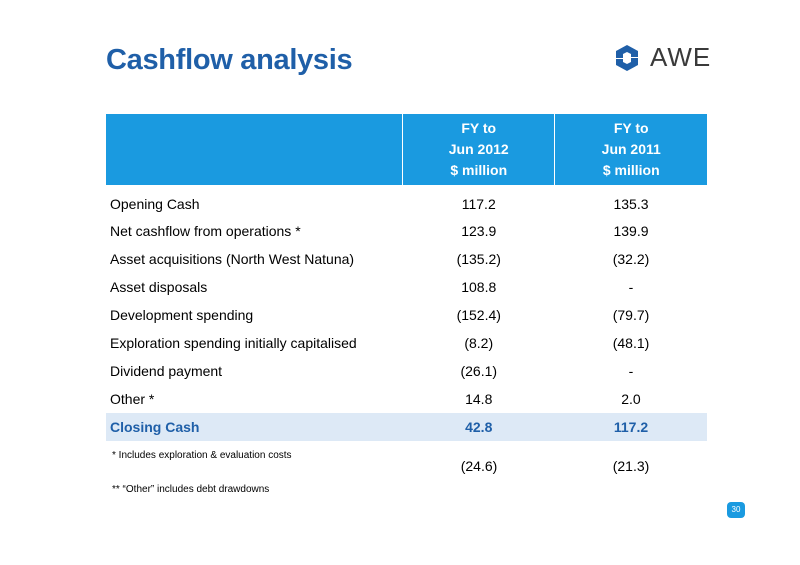  What do you see at coordinates (631, 466) in the screenshot?
I see `footnote-value-fy2011: (21.3)` at bounding box center [631, 466].